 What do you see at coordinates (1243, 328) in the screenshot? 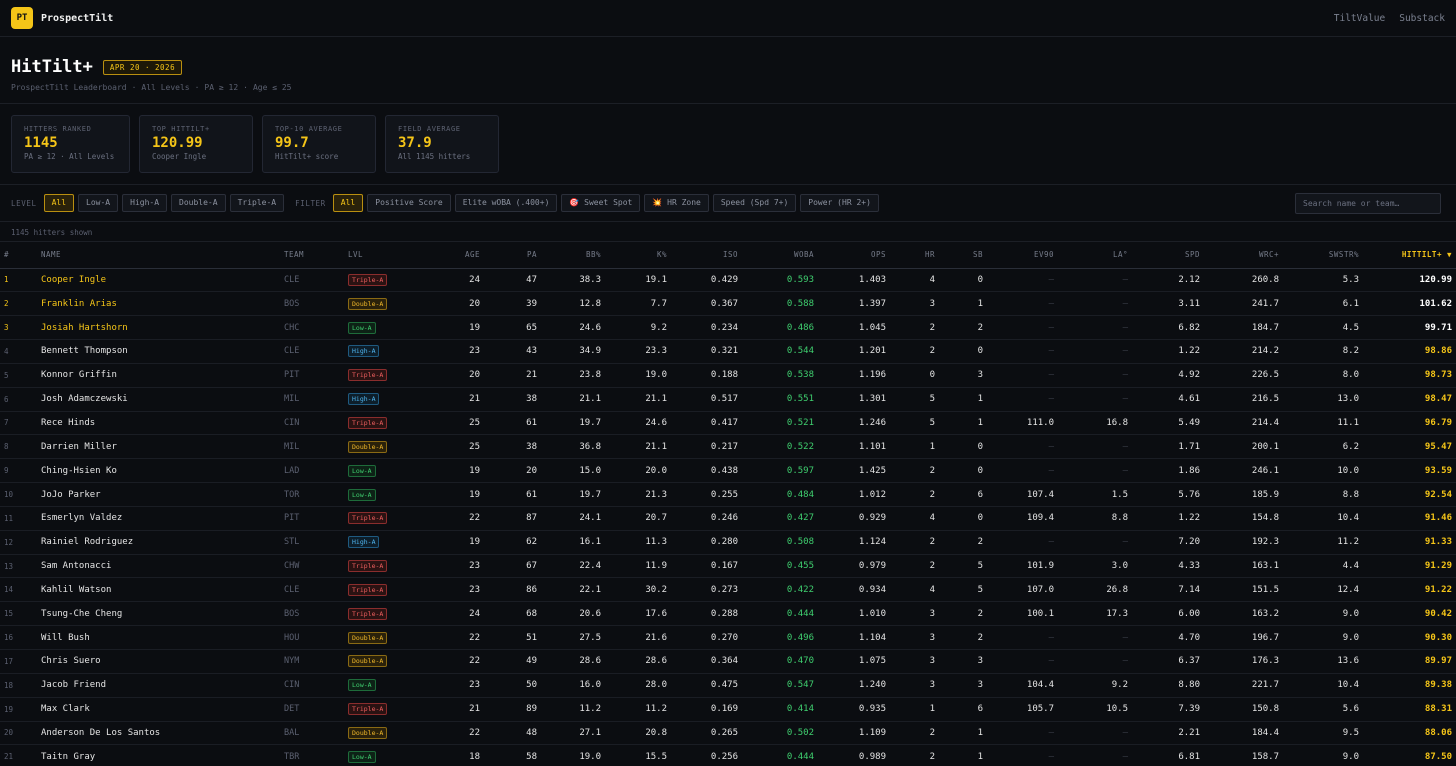
I see `stat-cell: 184.7` at bounding box center [1243, 328].